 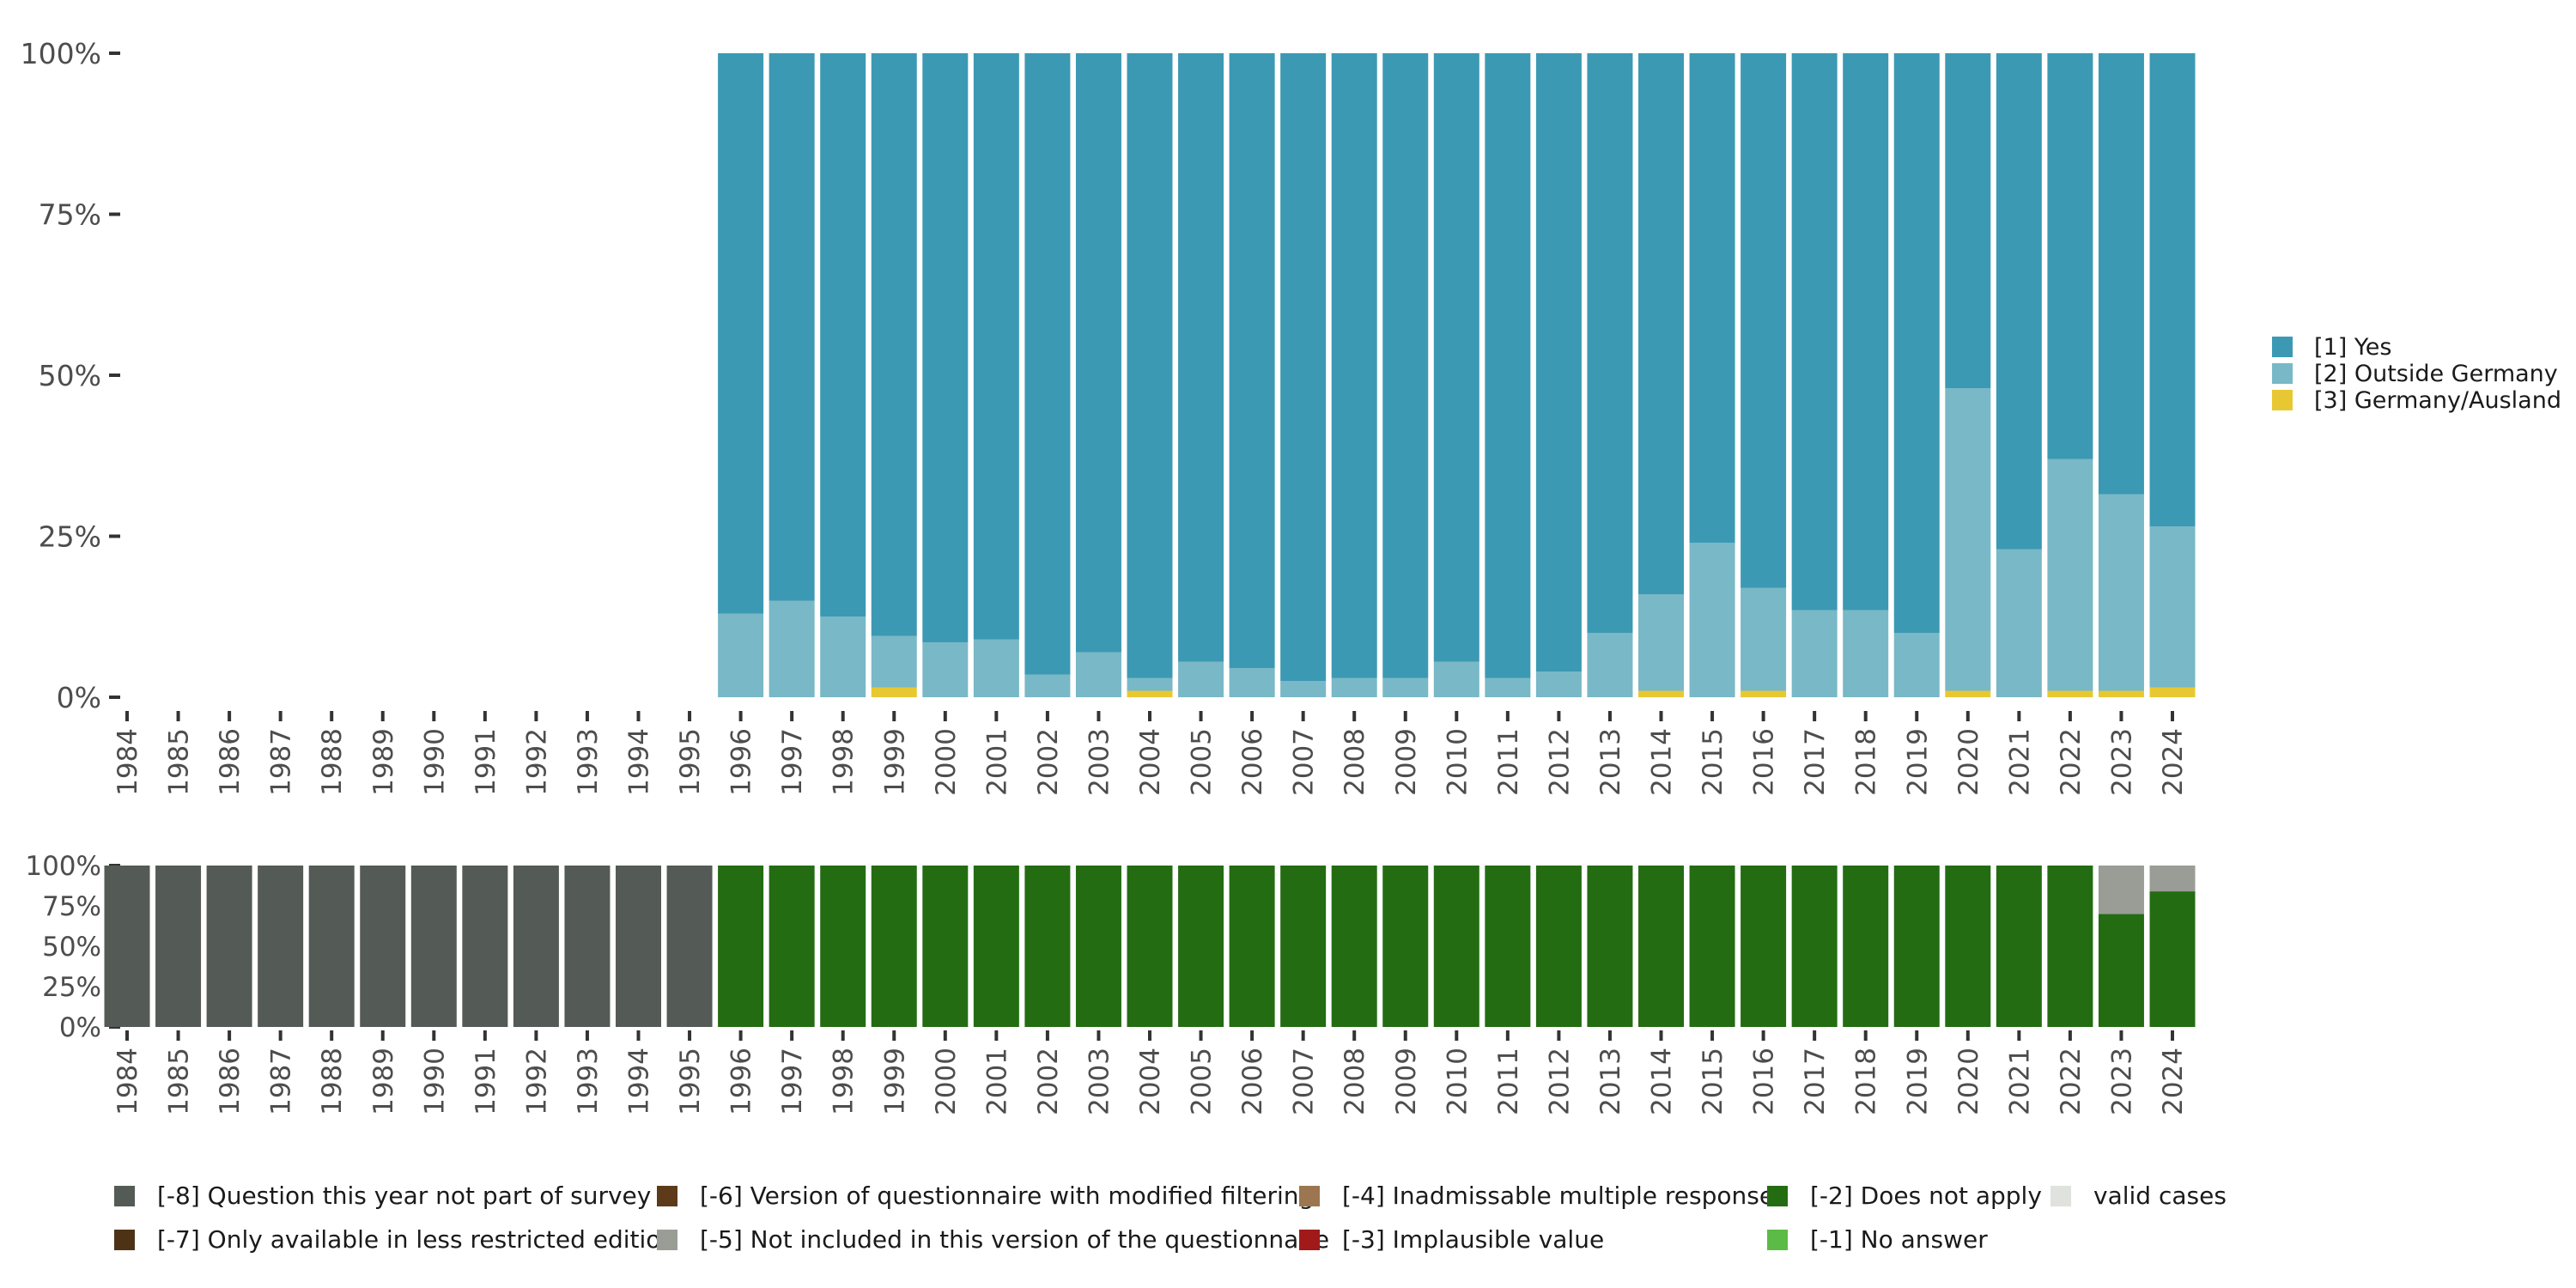 What do you see at coordinates (946, 947) in the screenshot?
I see `bar-2-does-not-apply-2000` at bounding box center [946, 947].